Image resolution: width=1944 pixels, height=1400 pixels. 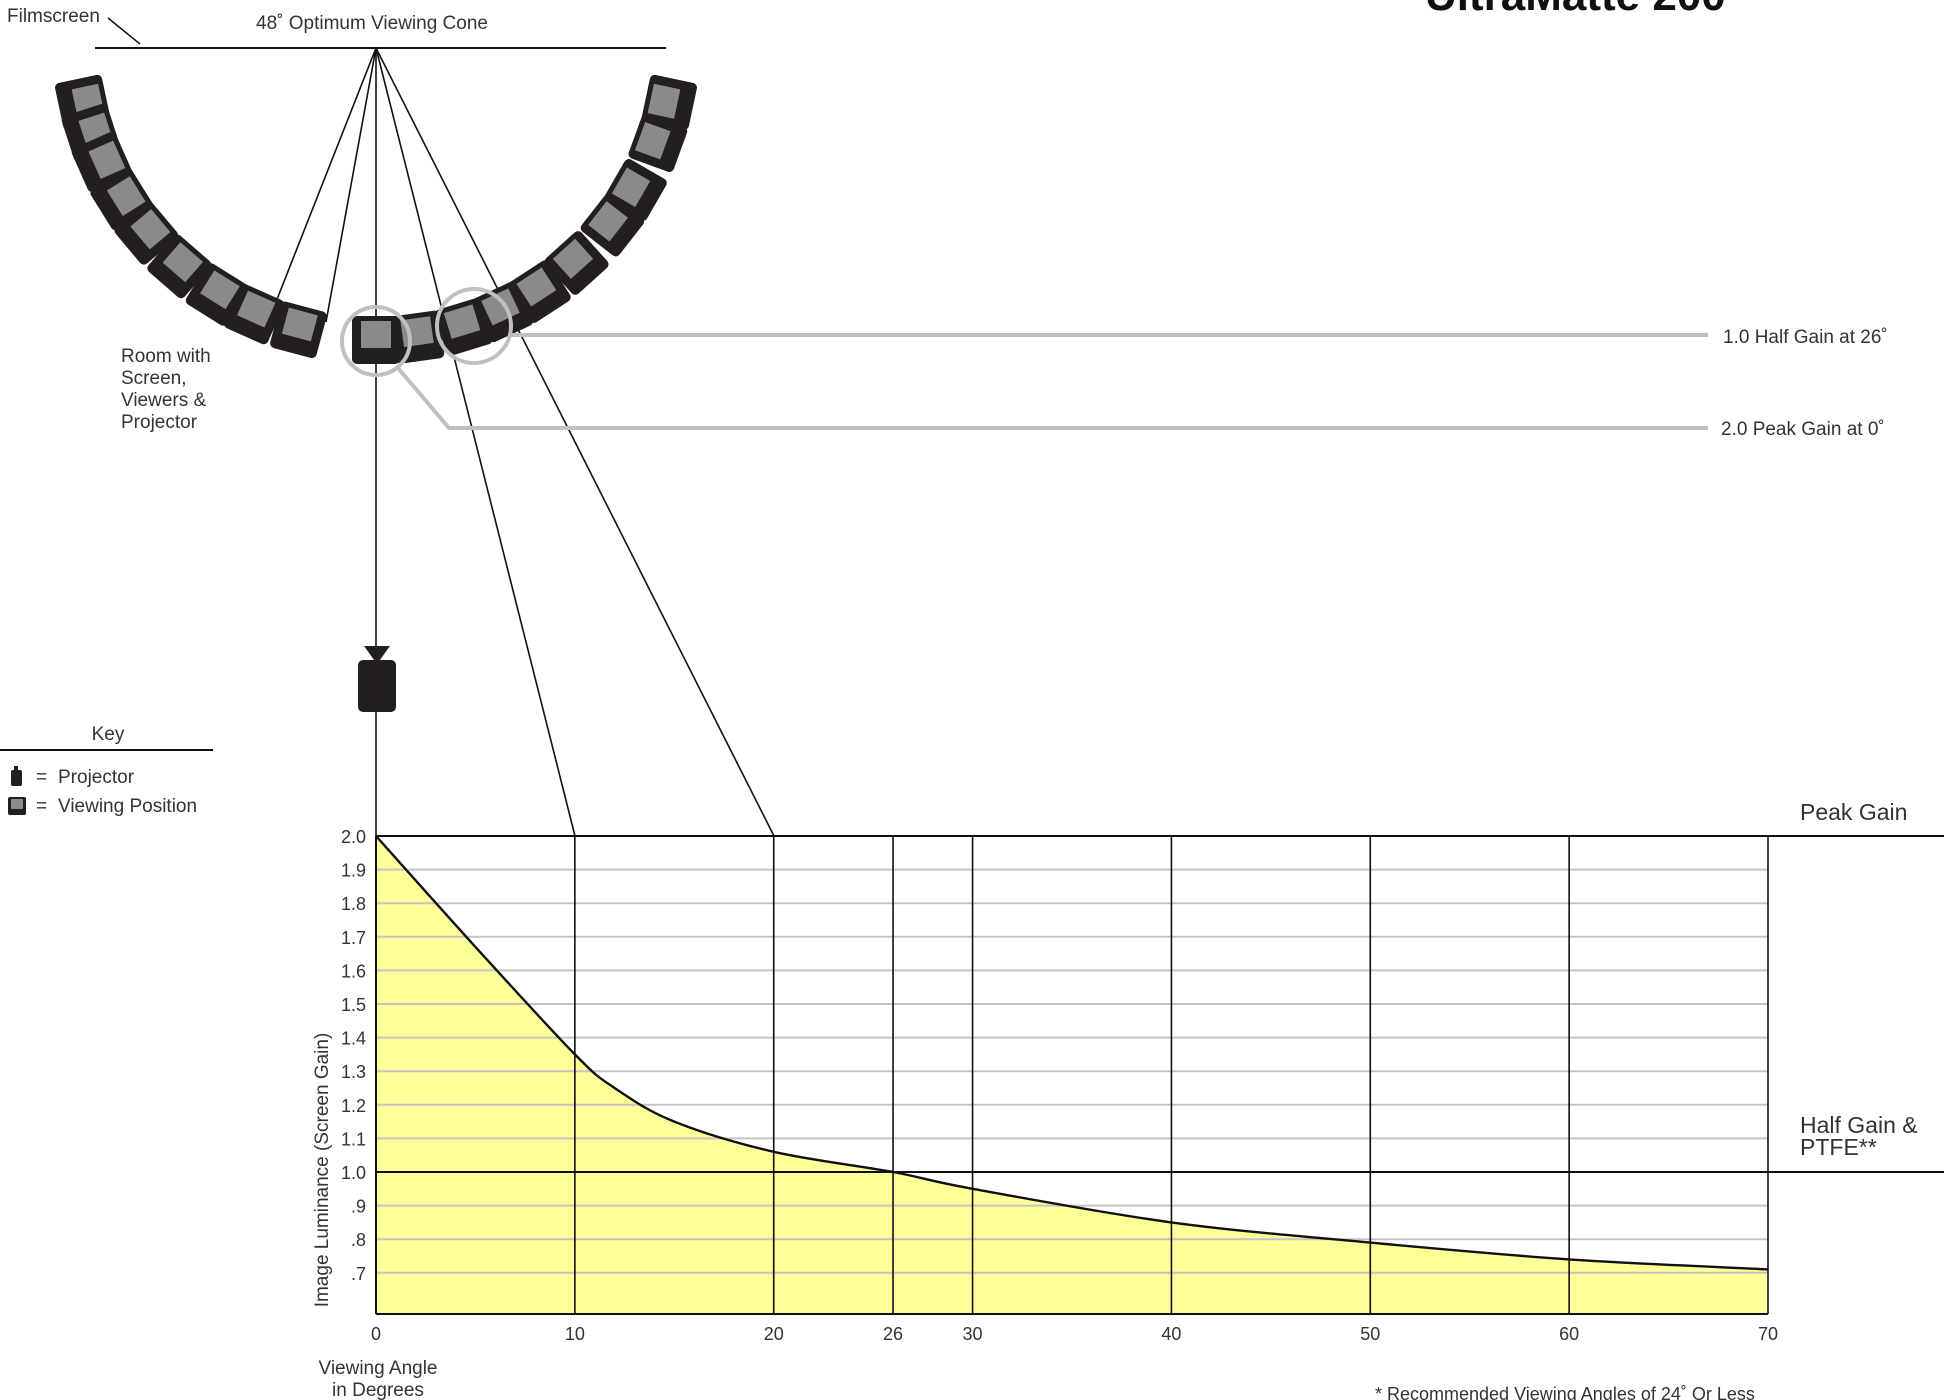 I want to click on y-tick-label: 1.3, so click(x=353, y=1072).